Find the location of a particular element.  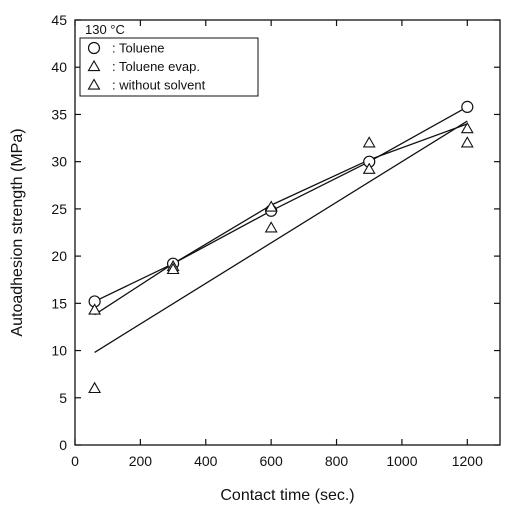

x-tick-label: 0 is located at coordinates (75, 461).